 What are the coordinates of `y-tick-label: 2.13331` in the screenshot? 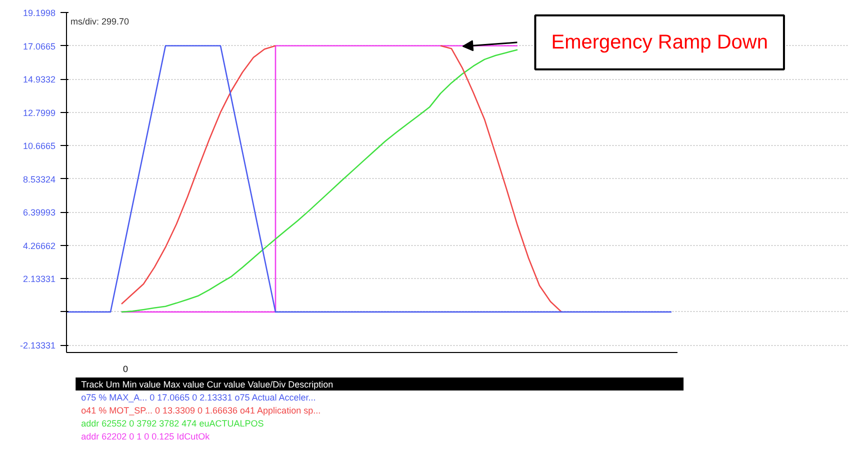 It's located at (39, 279).